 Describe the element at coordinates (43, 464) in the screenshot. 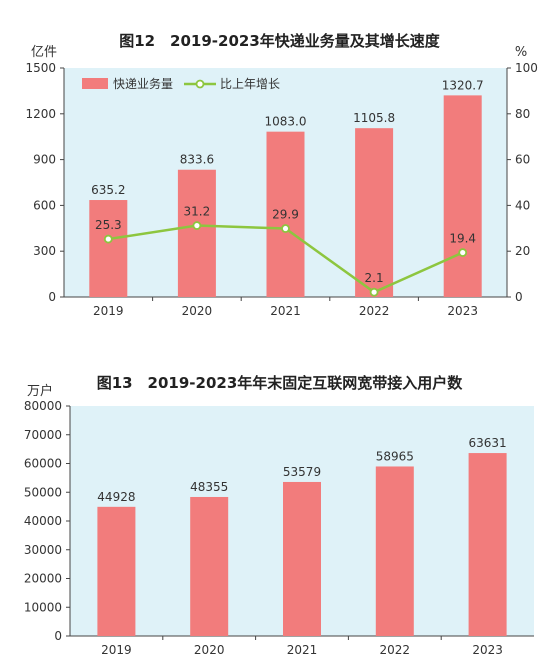

I see `chart13-y-tick-label: 60000` at that location.